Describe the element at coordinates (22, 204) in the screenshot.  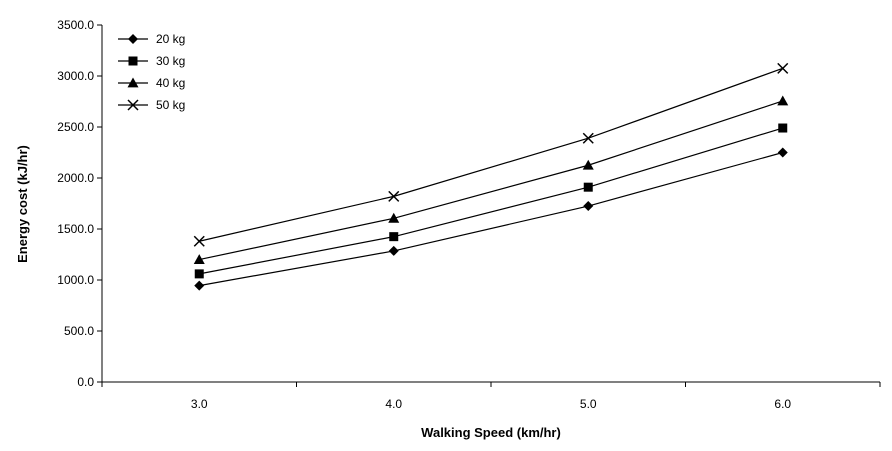
I see `y-axis-title: Energy cost (kJ/hr)` at that location.